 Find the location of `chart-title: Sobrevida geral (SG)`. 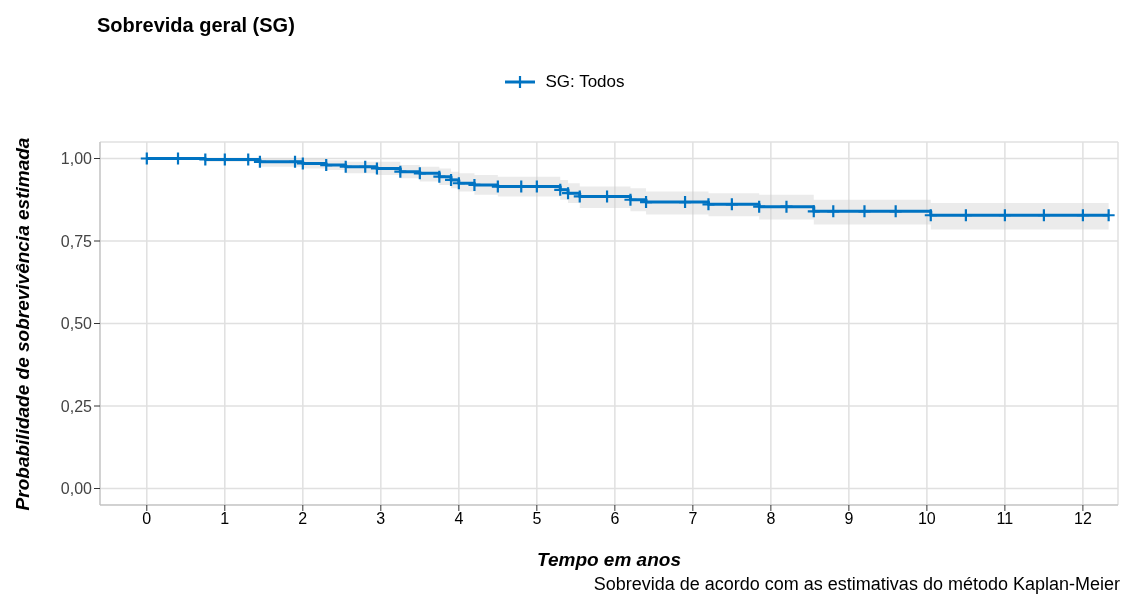

chart-title: Sobrevida geral (SG) is located at coordinates (196, 25).